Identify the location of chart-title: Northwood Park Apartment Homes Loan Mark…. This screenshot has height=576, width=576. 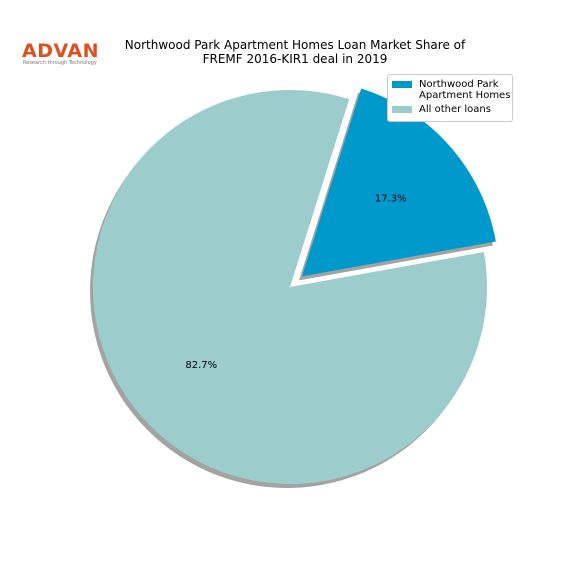
(295, 52).